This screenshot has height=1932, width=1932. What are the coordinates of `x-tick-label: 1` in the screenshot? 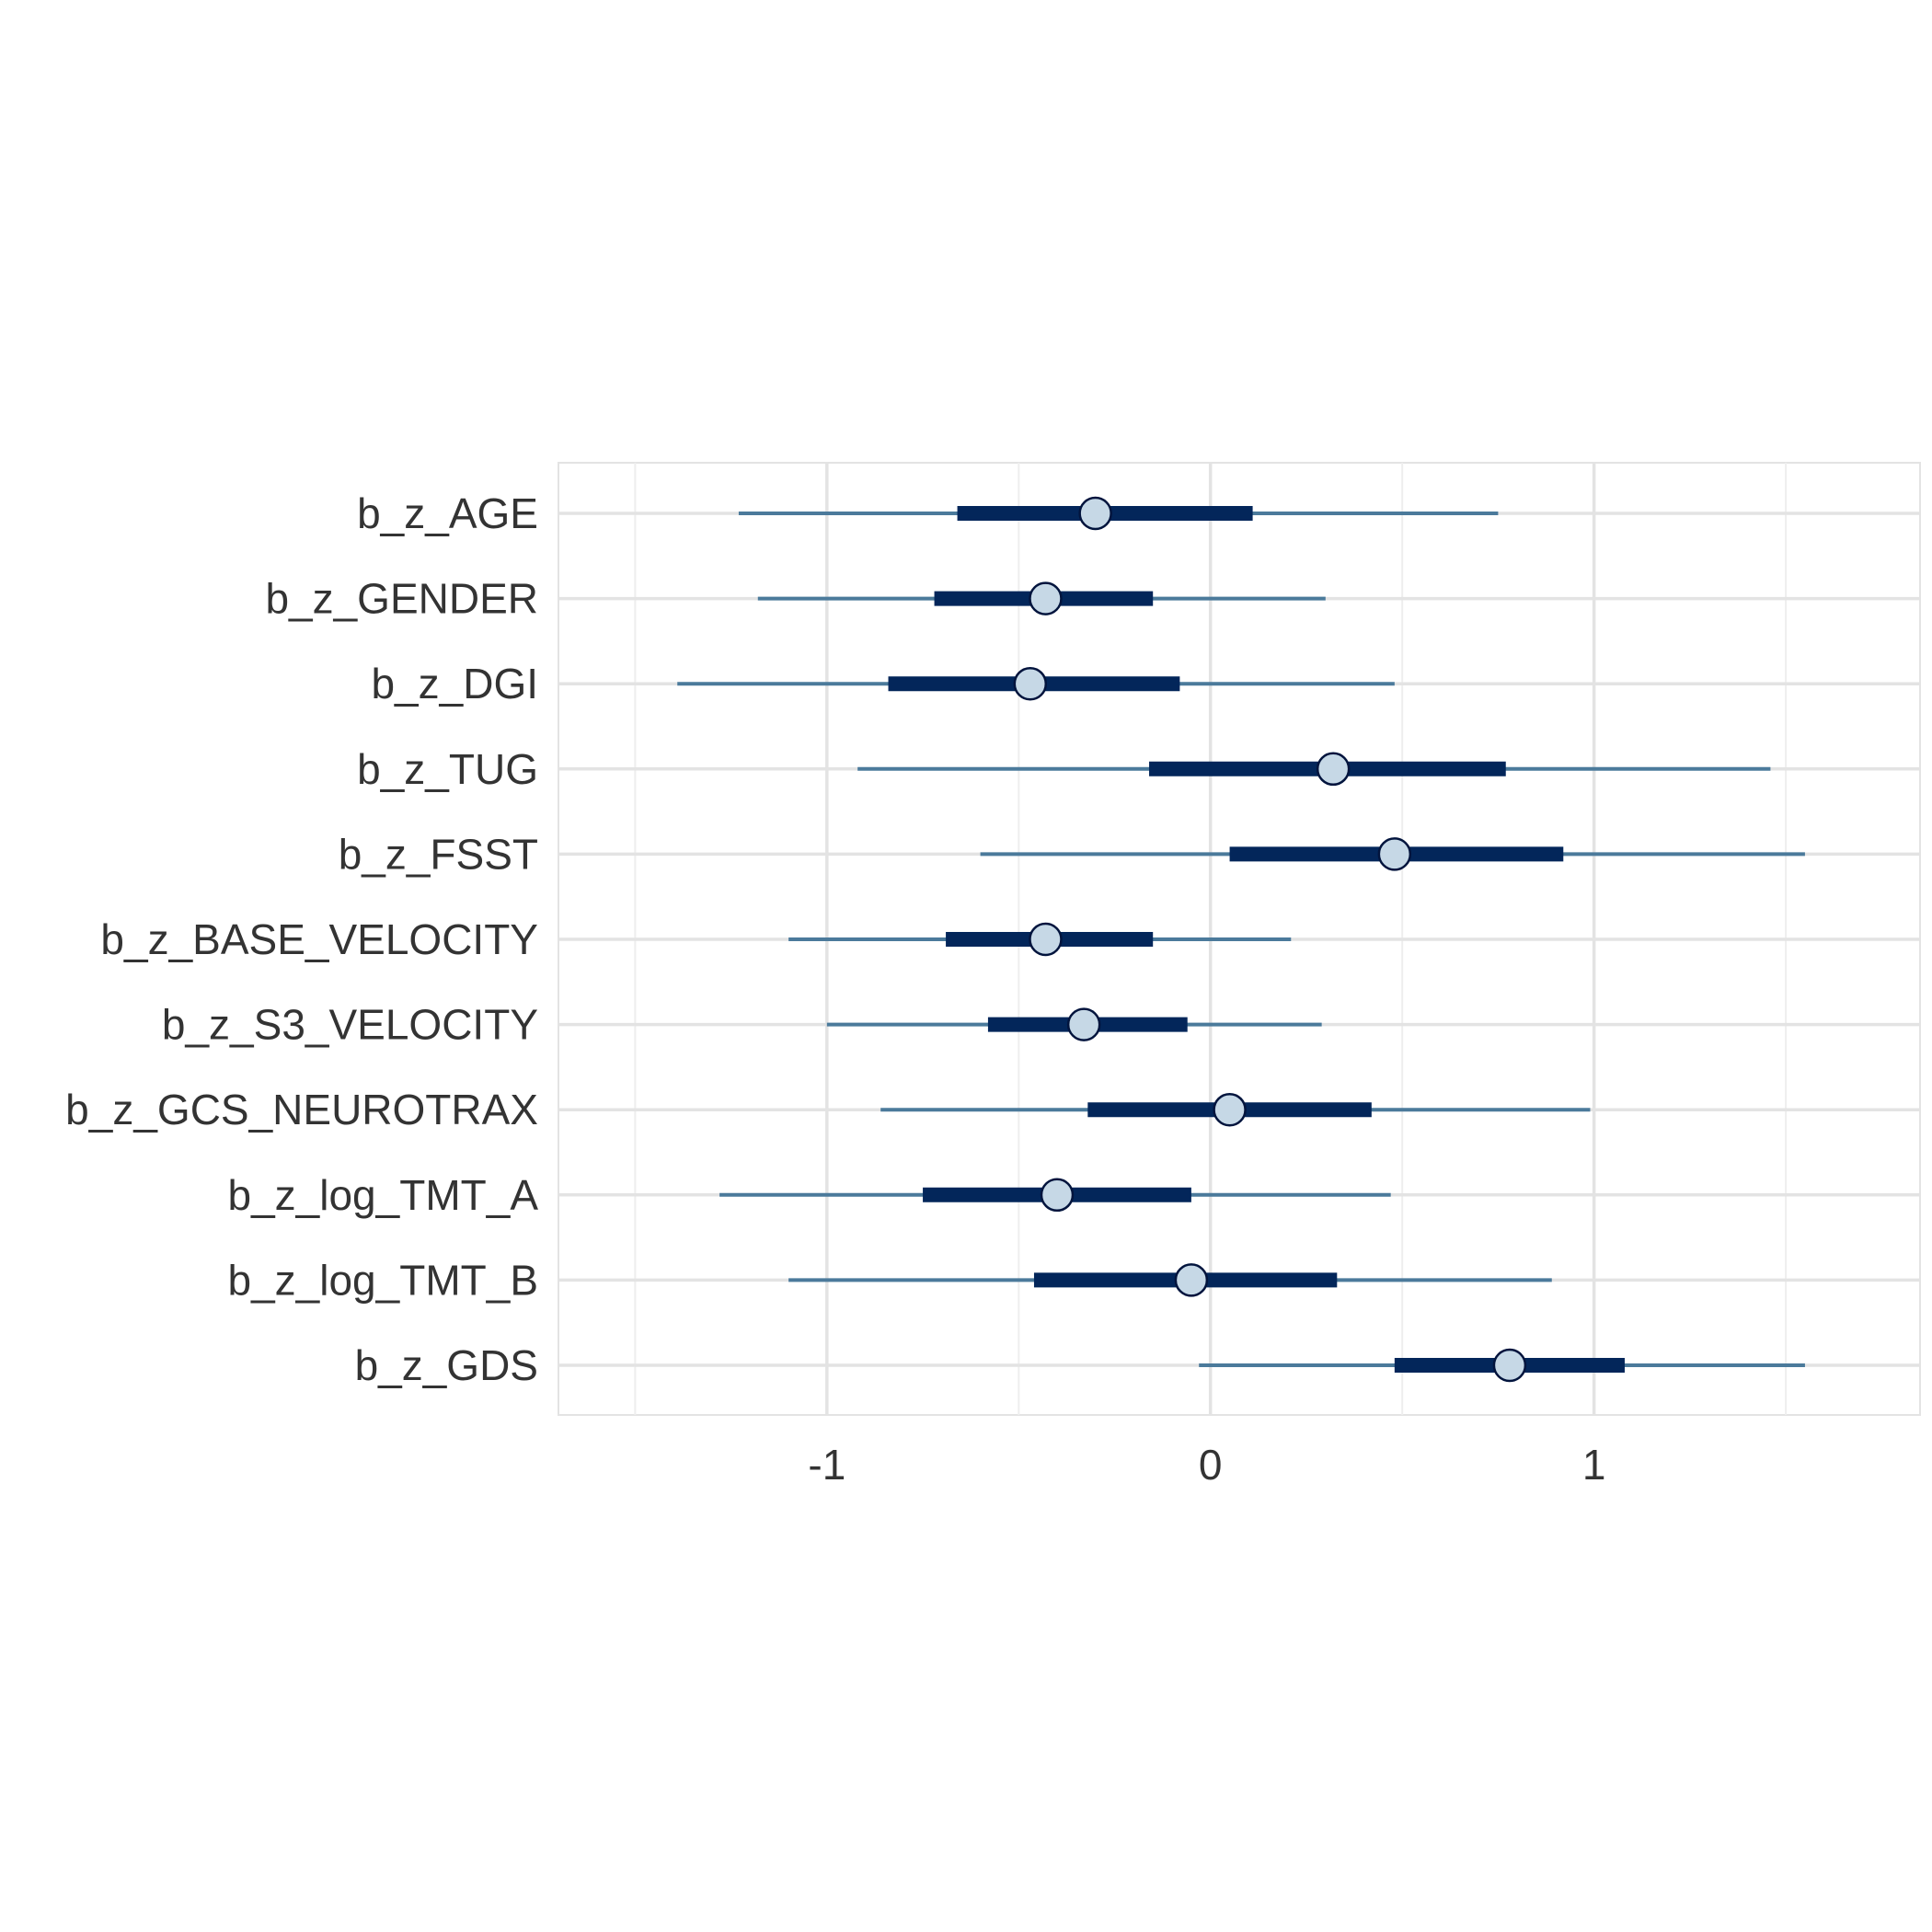 It's located at (1594, 1465).